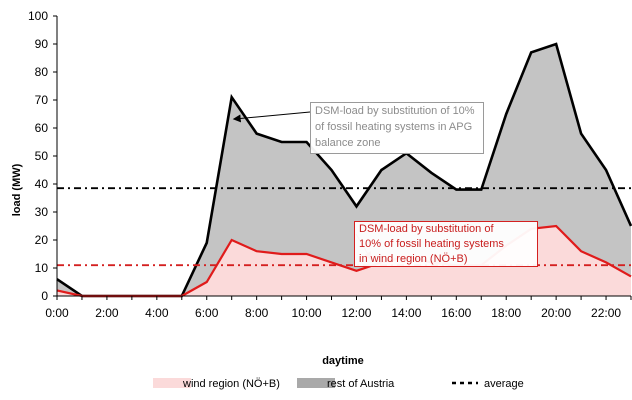 This screenshot has width=632, height=400. What do you see at coordinates (107, 313) in the screenshot?
I see `x-tick-label: 2:00` at bounding box center [107, 313].